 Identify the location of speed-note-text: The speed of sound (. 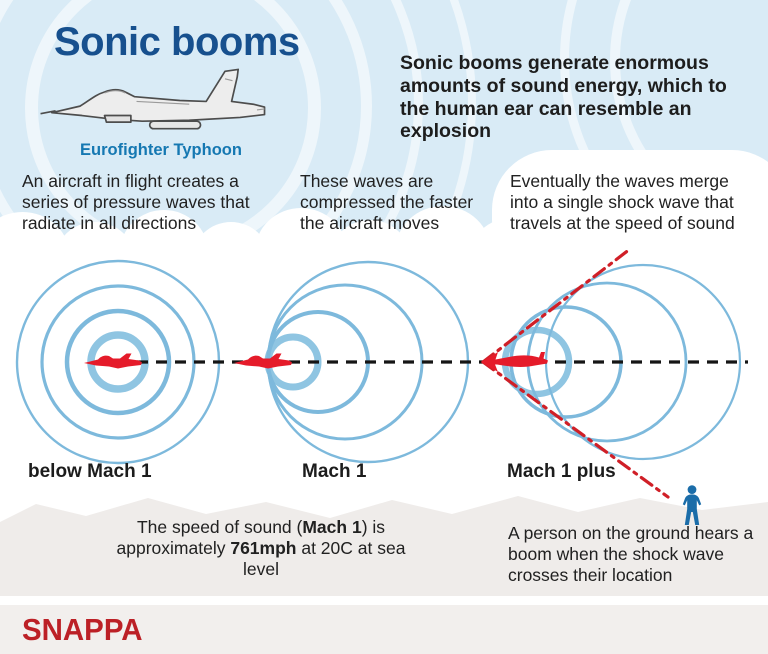
(219, 527).